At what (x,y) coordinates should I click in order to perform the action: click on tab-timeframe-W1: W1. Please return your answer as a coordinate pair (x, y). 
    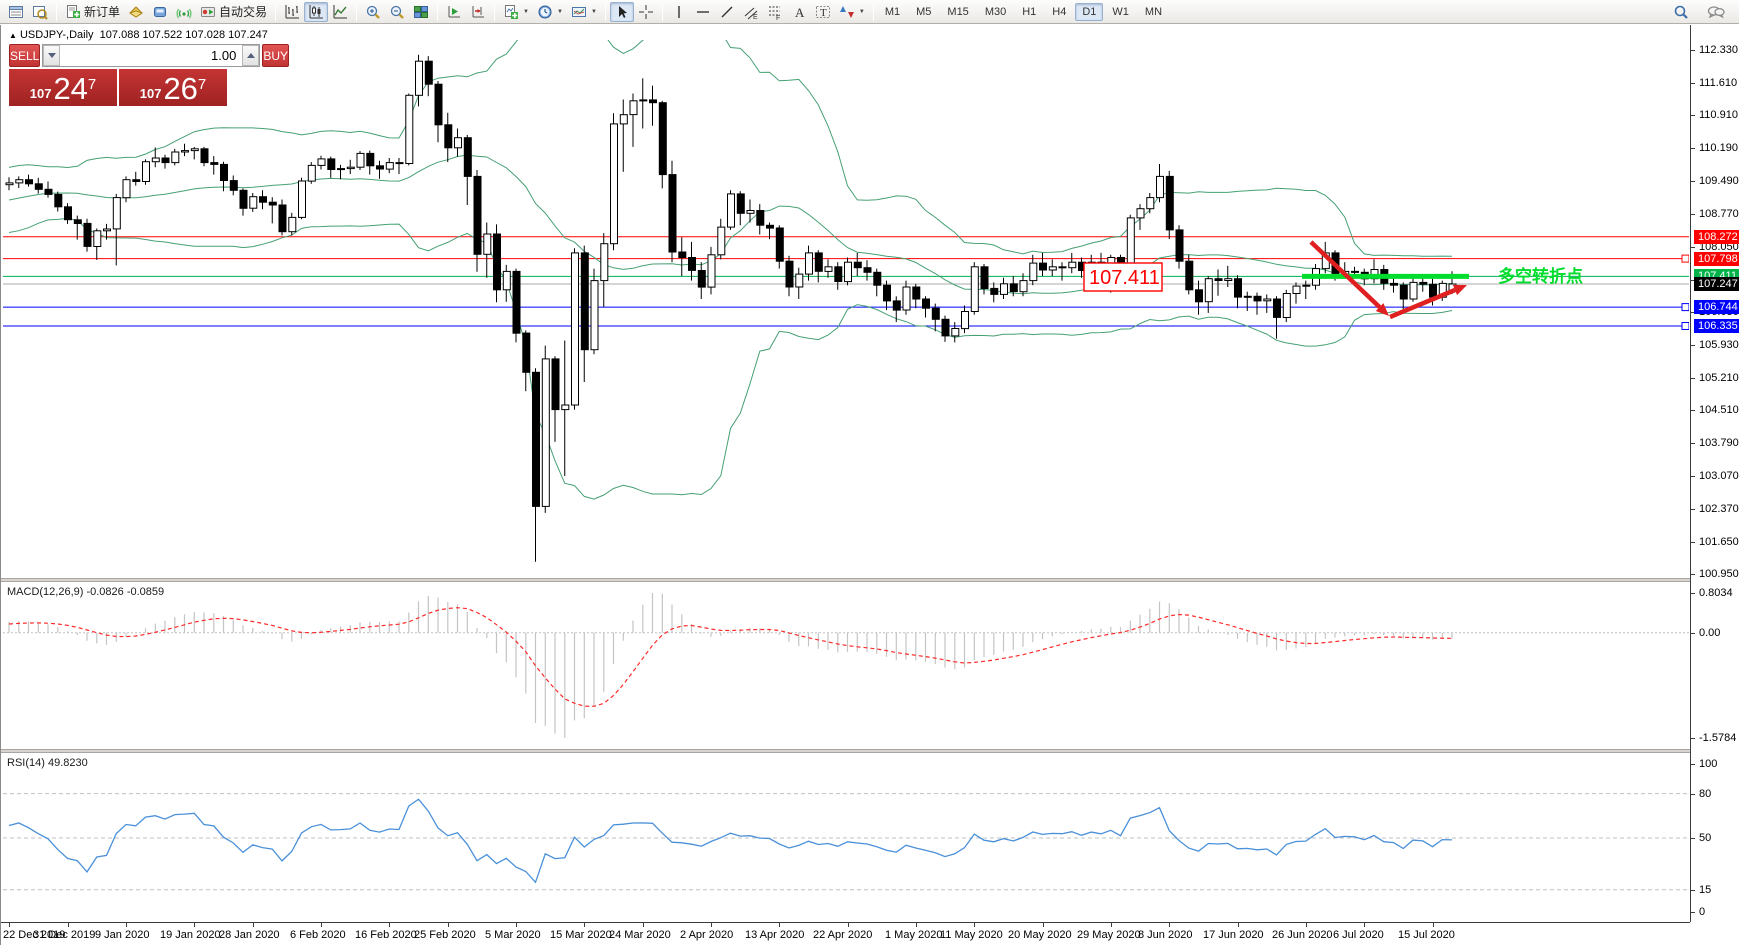
    Looking at the image, I should click on (1120, 11).